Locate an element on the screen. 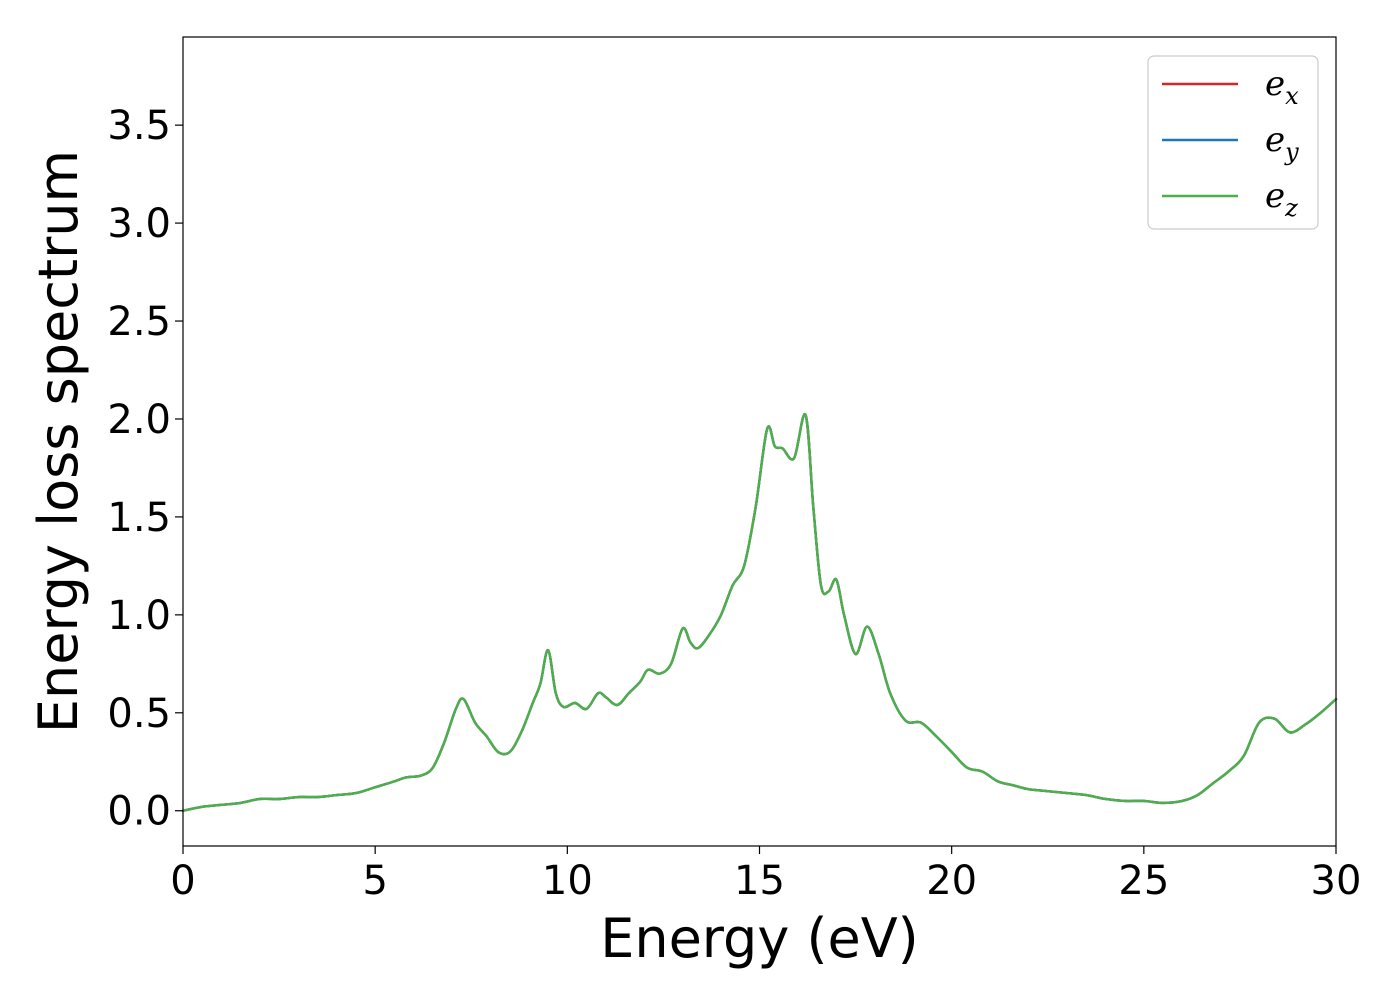 This screenshot has width=1400, height=1000. legend-box is located at coordinates (1233, 142).